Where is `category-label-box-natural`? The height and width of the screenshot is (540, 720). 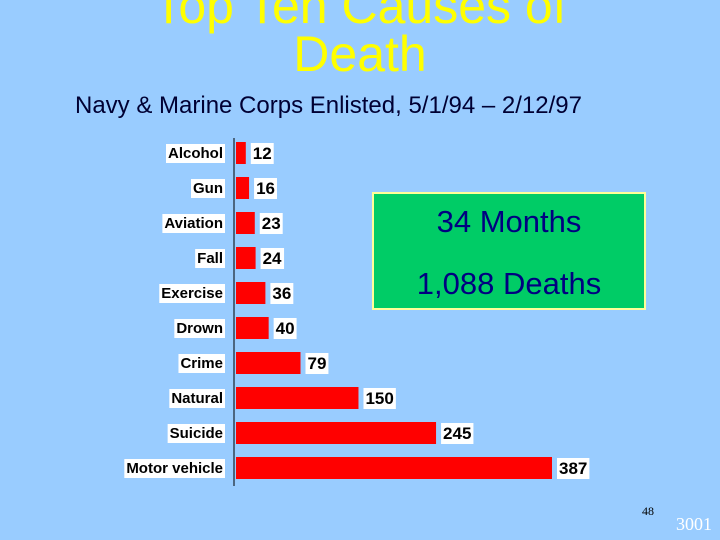
category-label-box-natural is located at coordinates (197, 398).